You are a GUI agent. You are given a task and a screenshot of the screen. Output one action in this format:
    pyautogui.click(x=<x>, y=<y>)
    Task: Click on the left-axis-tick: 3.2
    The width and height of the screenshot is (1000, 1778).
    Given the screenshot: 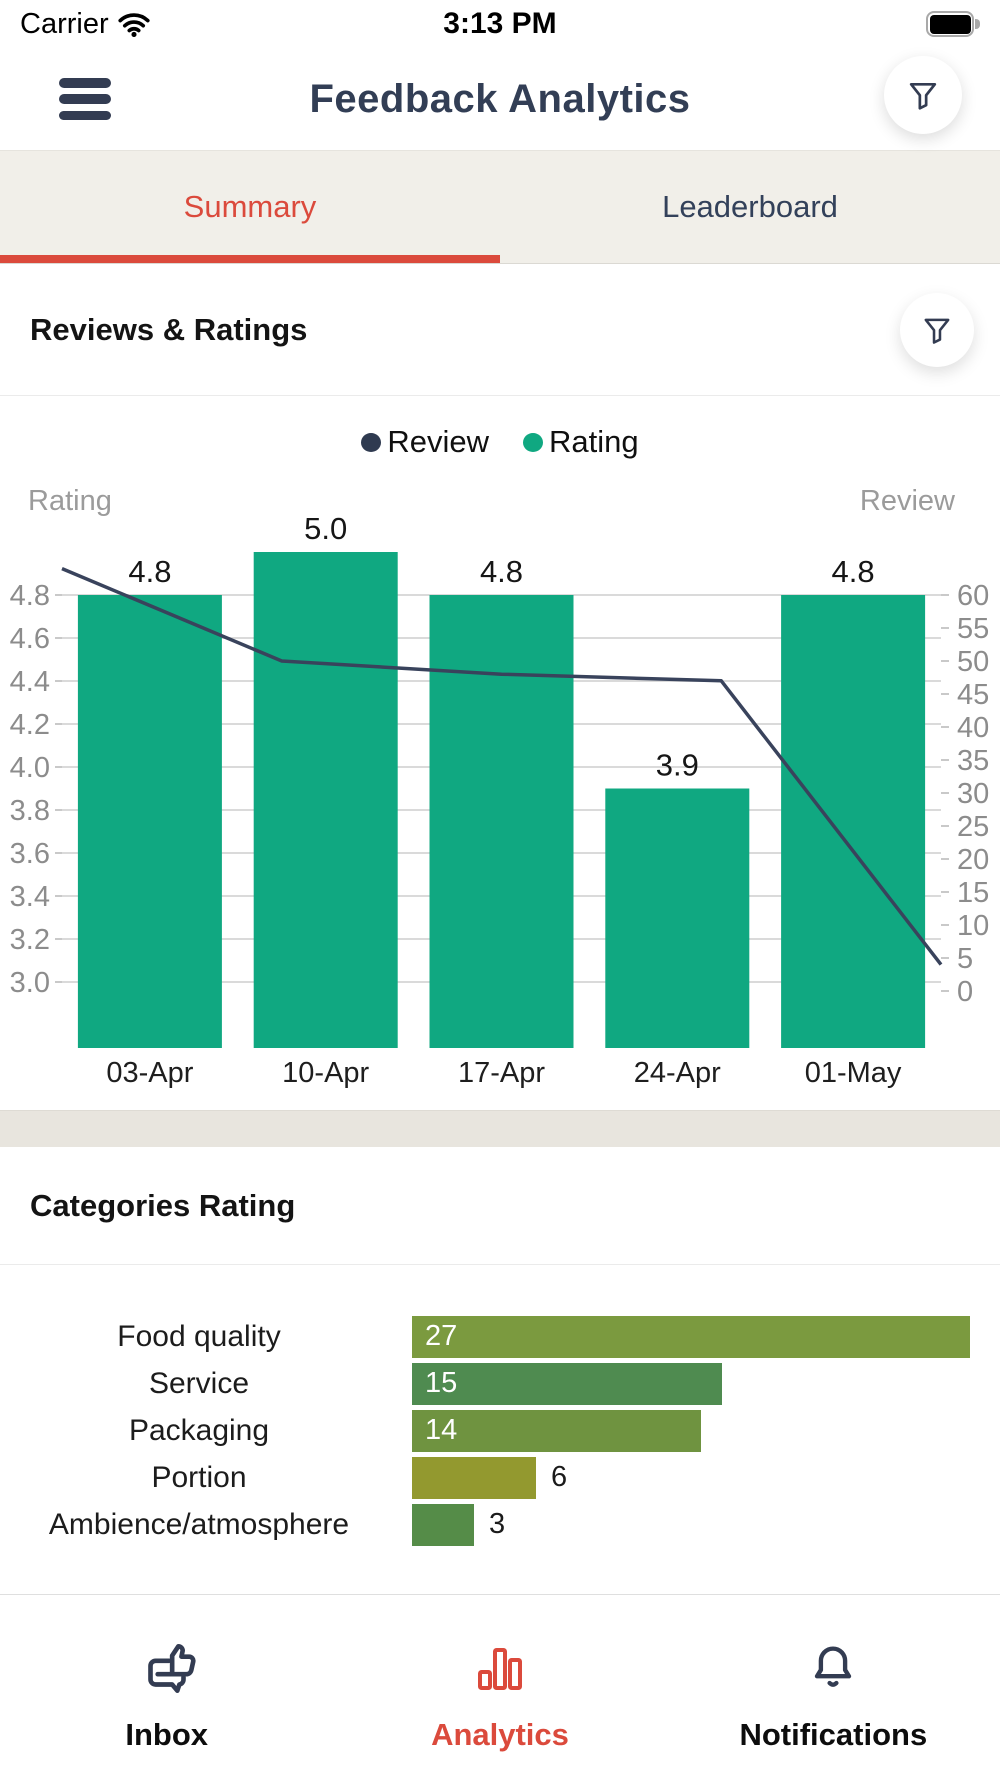 What is the action you would take?
    pyautogui.click(x=30, y=940)
    